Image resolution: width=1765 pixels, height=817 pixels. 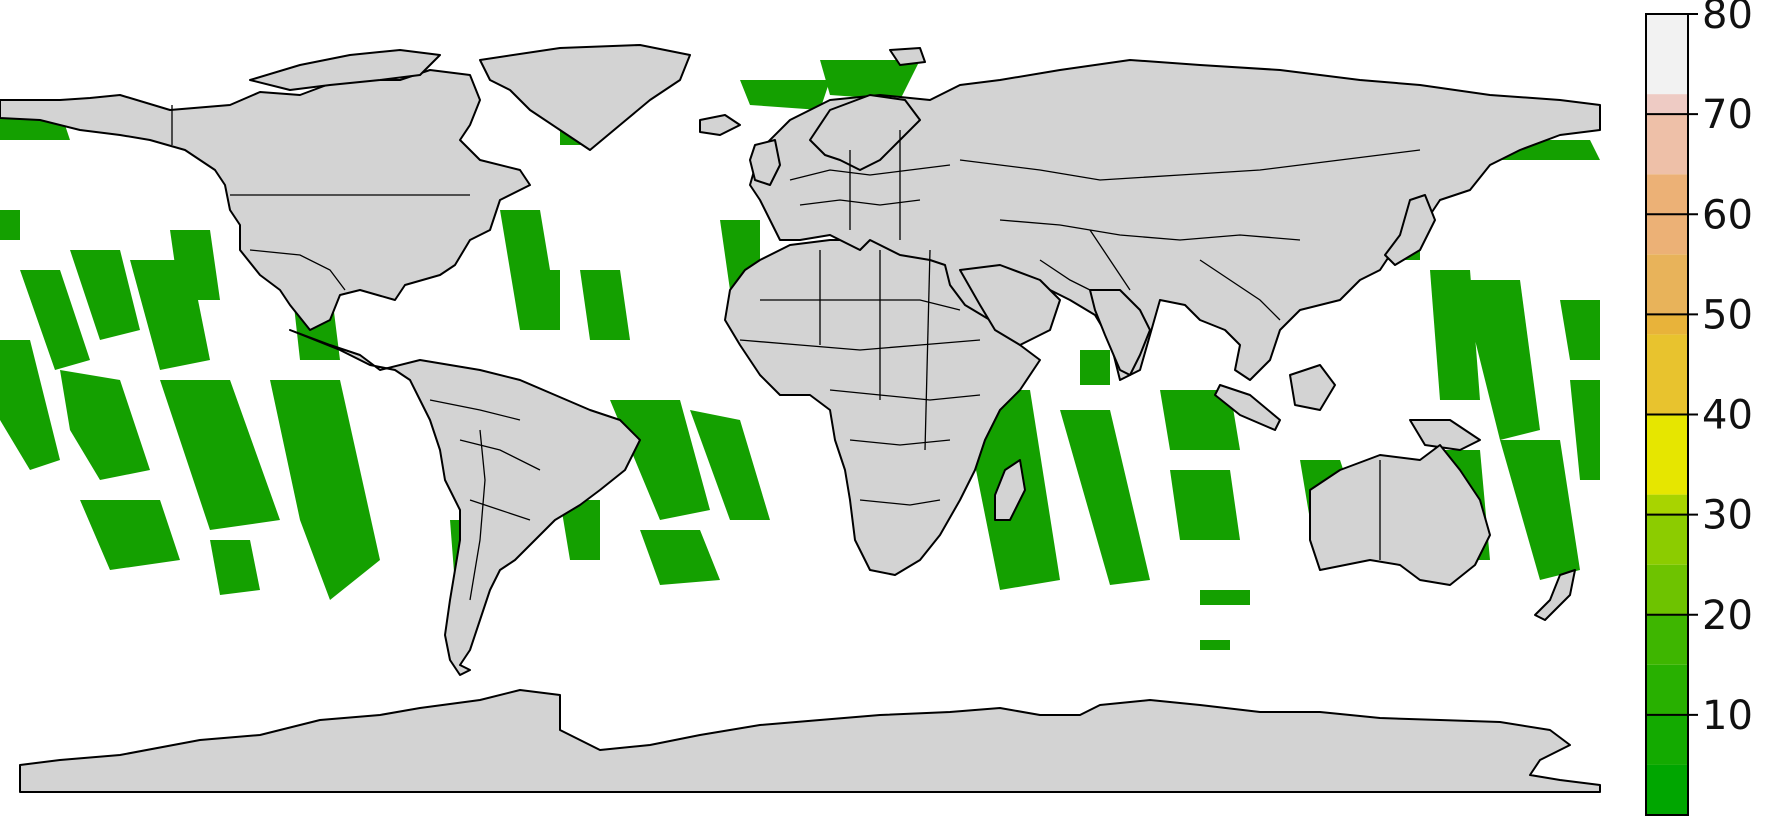 What do you see at coordinates (1555, 595) in the screenshot?
I see `landmass-new-zealand` at bounding box center [1555, 595].